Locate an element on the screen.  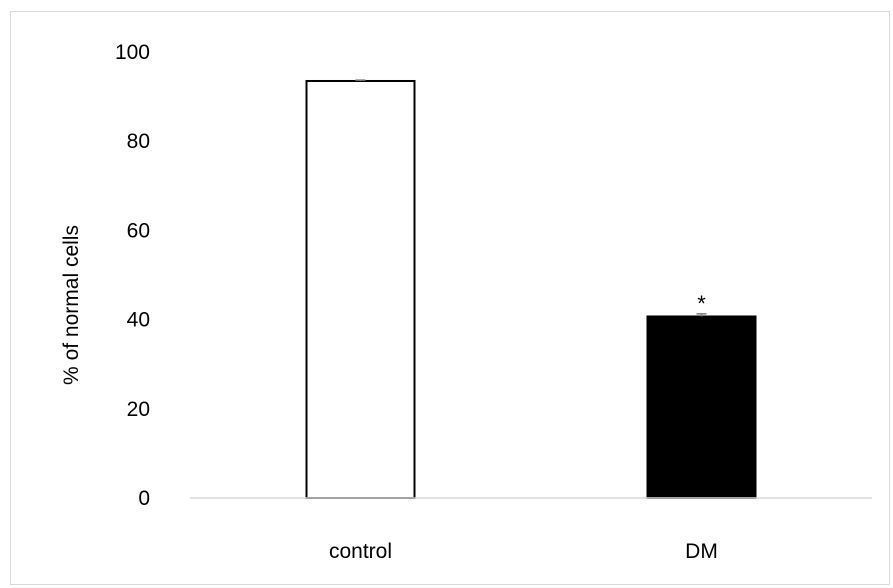
bar-DM is located at coordinates (701, 407).